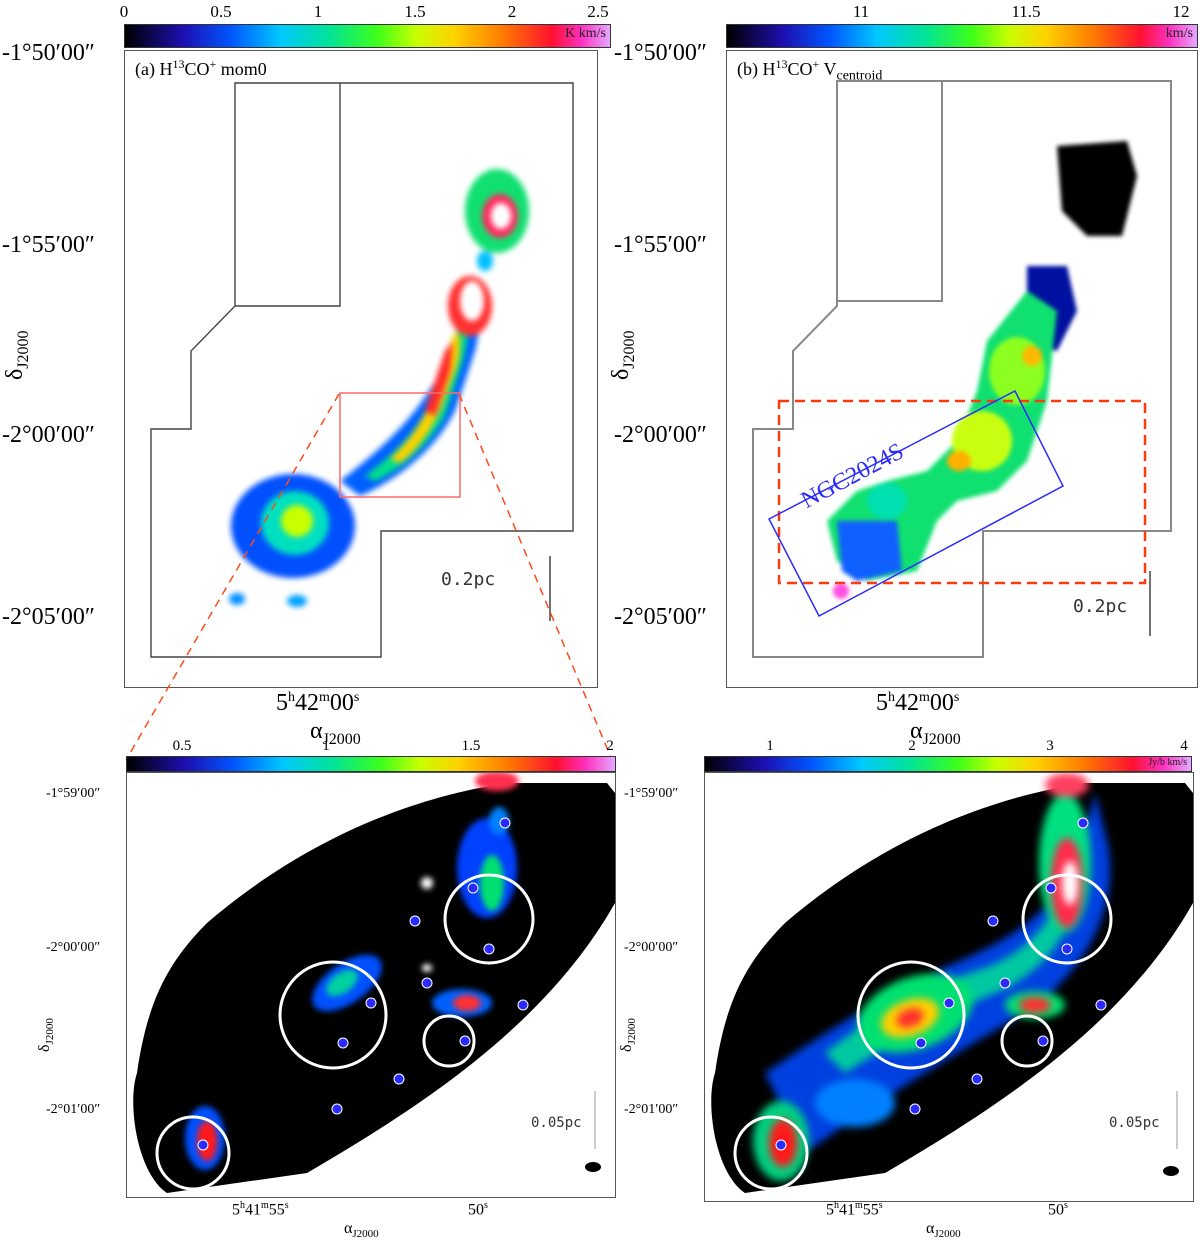  I want to click on panel-d-colorbar: 1 2 3 4 Jy/b km/s, so click(948, 757).